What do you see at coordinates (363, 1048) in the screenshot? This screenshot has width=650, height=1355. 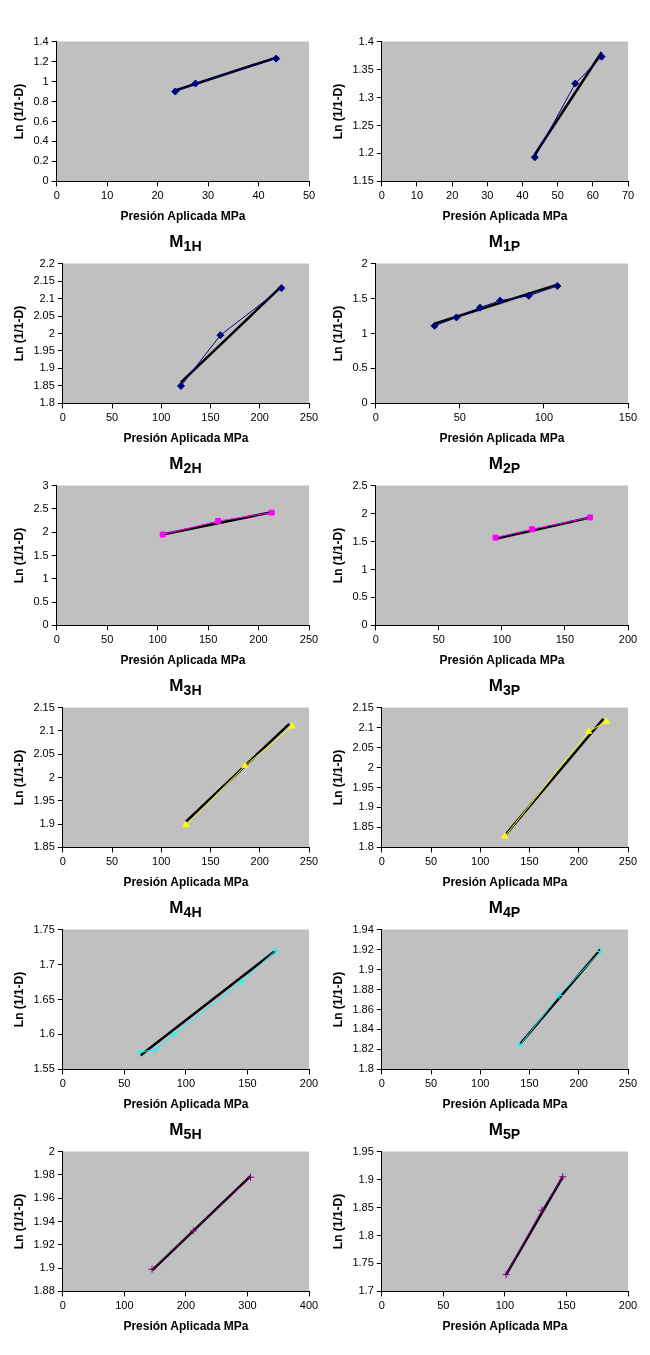 I see `y-tick-label: 1.82` at bounding box center [363, 1048].